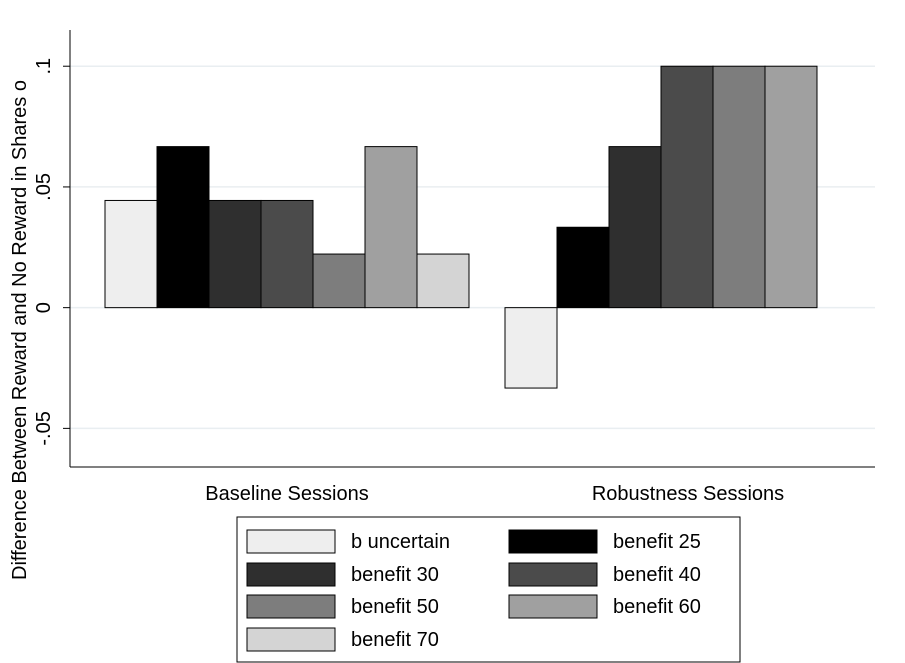  Describe the element at coordinates (44, 66) in the screenshot. I see `y-tick-label: .1` at that location.